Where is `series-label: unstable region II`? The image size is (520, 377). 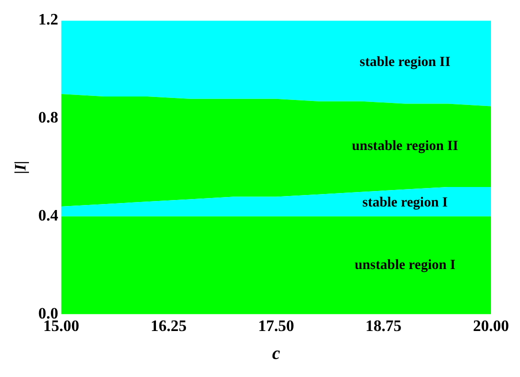
series-label: unstable region II is located at coordinates (405, 146).